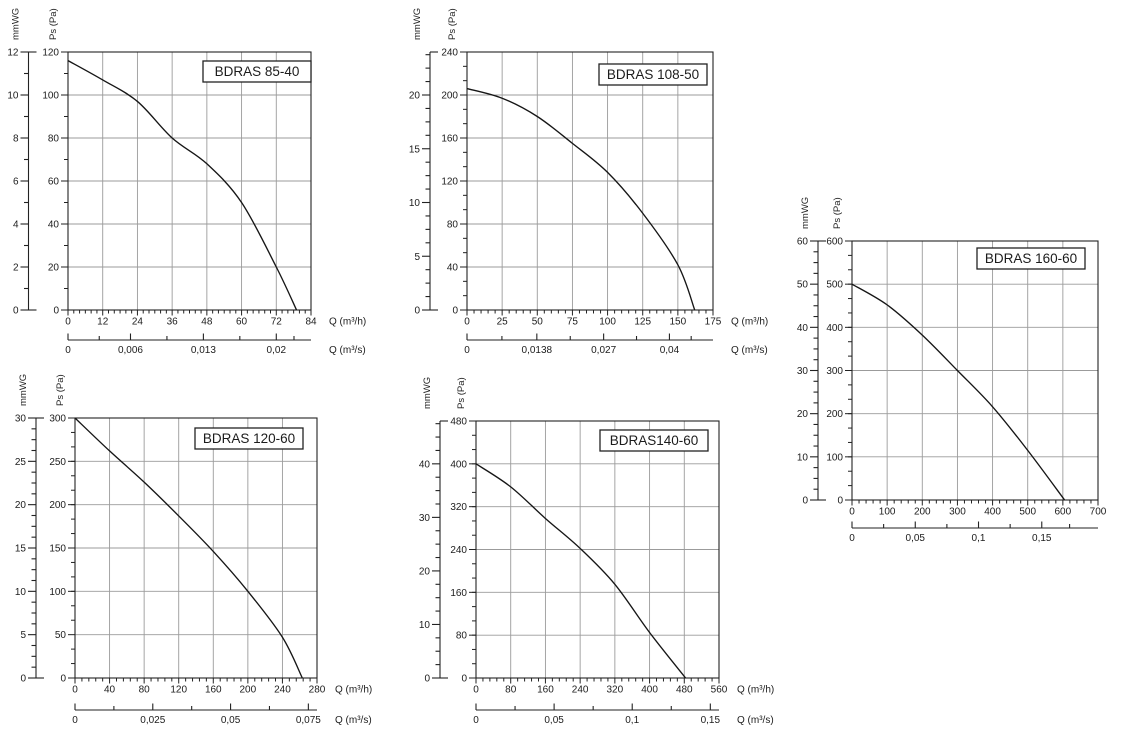 The height and width of the screenshot is (748, 1124). I want to click on pa-tick-label: 500, so click(834, 285).